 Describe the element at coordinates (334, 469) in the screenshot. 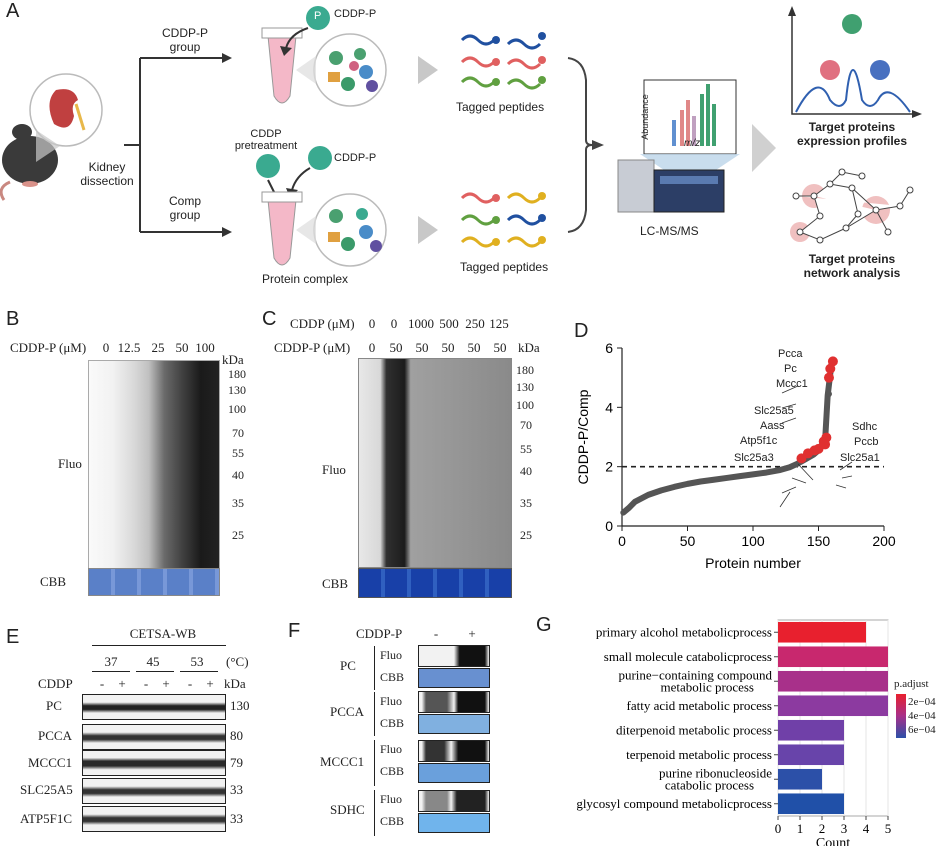

I see `panel-c-fluo: Fluo` at that location.